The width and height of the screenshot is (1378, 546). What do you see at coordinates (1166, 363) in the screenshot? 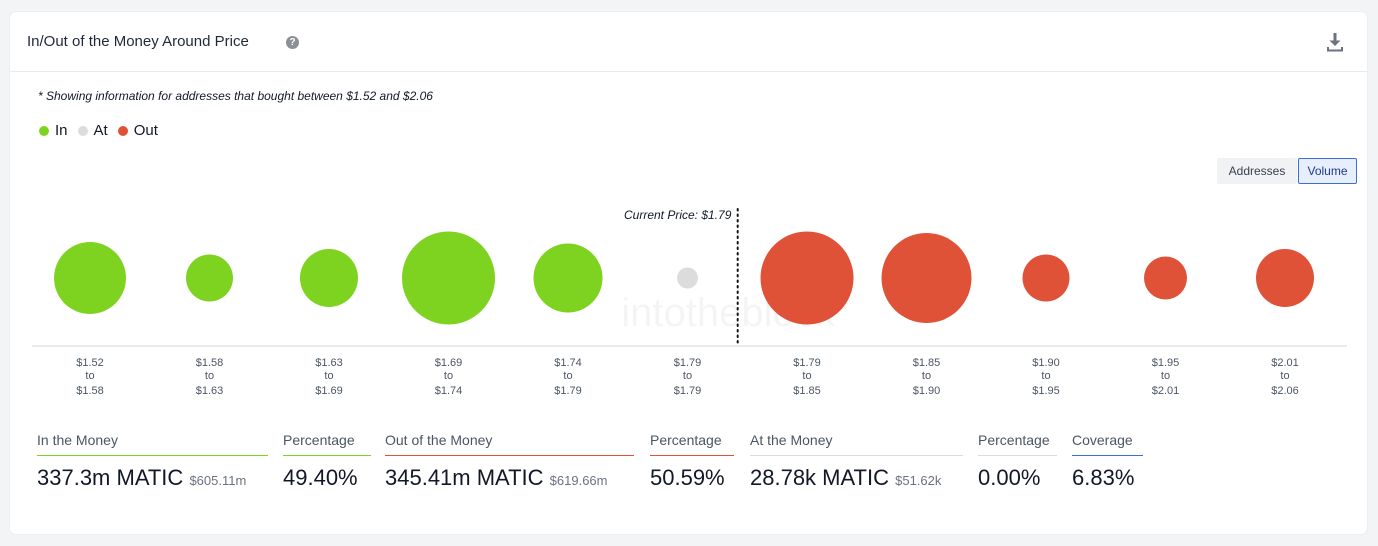
I see `tick-label-from: $1.95` at bounding box center [1166, 363].